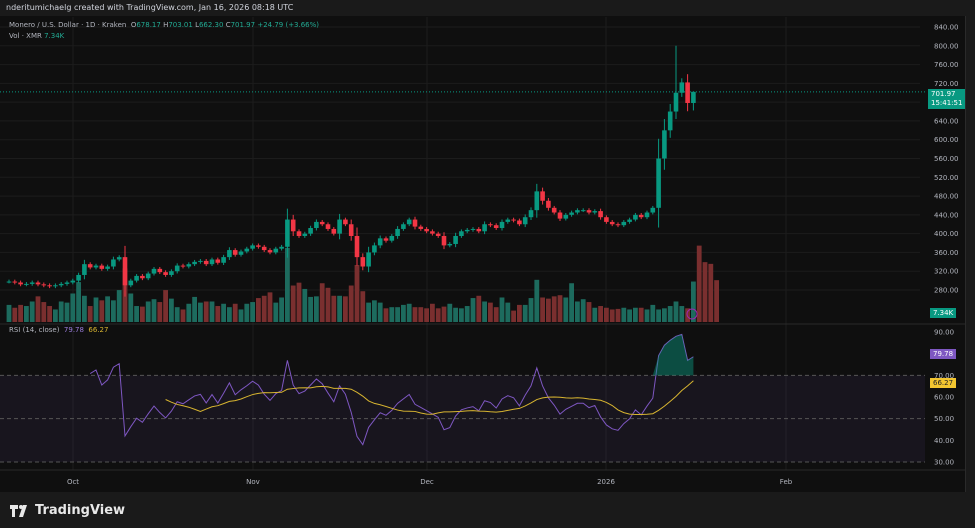 The height and width of the screenshot is (528, 975). I want to click on price-axis-label: 320.00, so click(946, 272).